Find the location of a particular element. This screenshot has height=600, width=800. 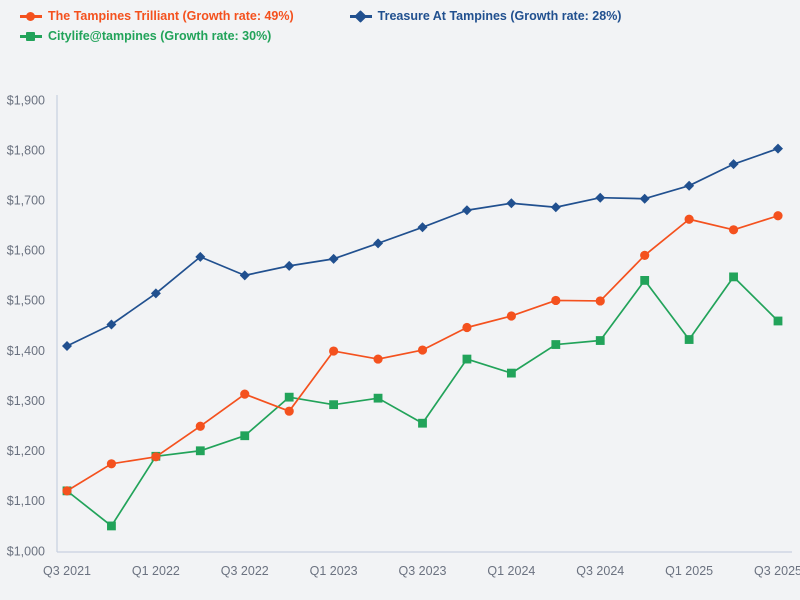

y-tick-label: $1,300 is located at coordinates (26, 401).